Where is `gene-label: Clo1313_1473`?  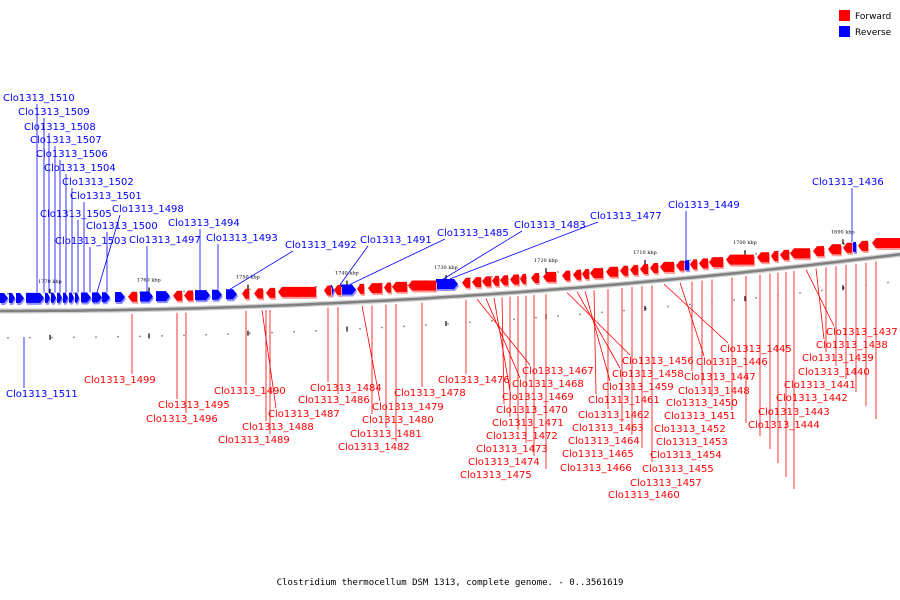 gene-label: Clo1313_1473 is located at coordinates (512, 449).